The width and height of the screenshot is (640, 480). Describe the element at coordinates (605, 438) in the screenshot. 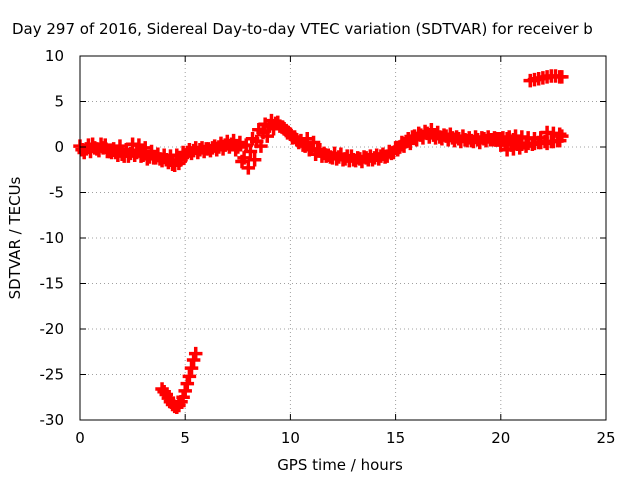

I see `x-tick-label-5: 25` at that location.